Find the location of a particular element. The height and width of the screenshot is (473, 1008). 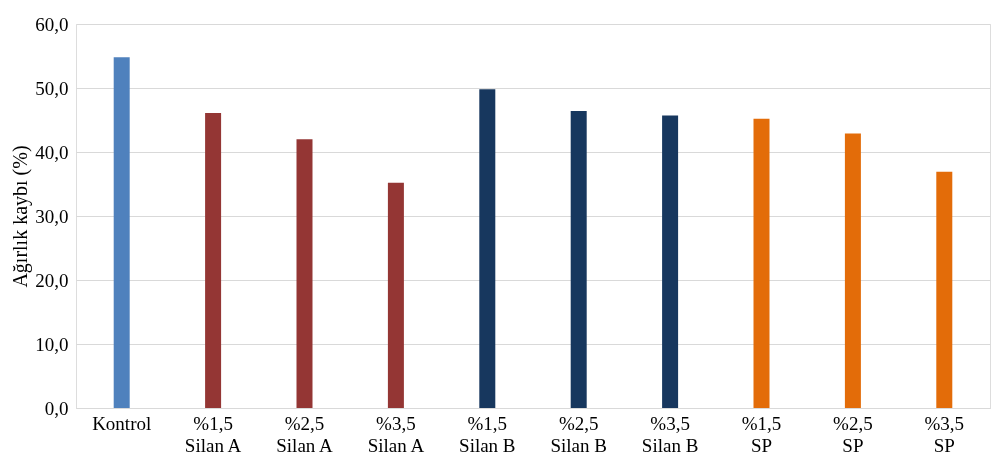

x-tick-label: %1,5 SP is located at coordinates (761, 434).